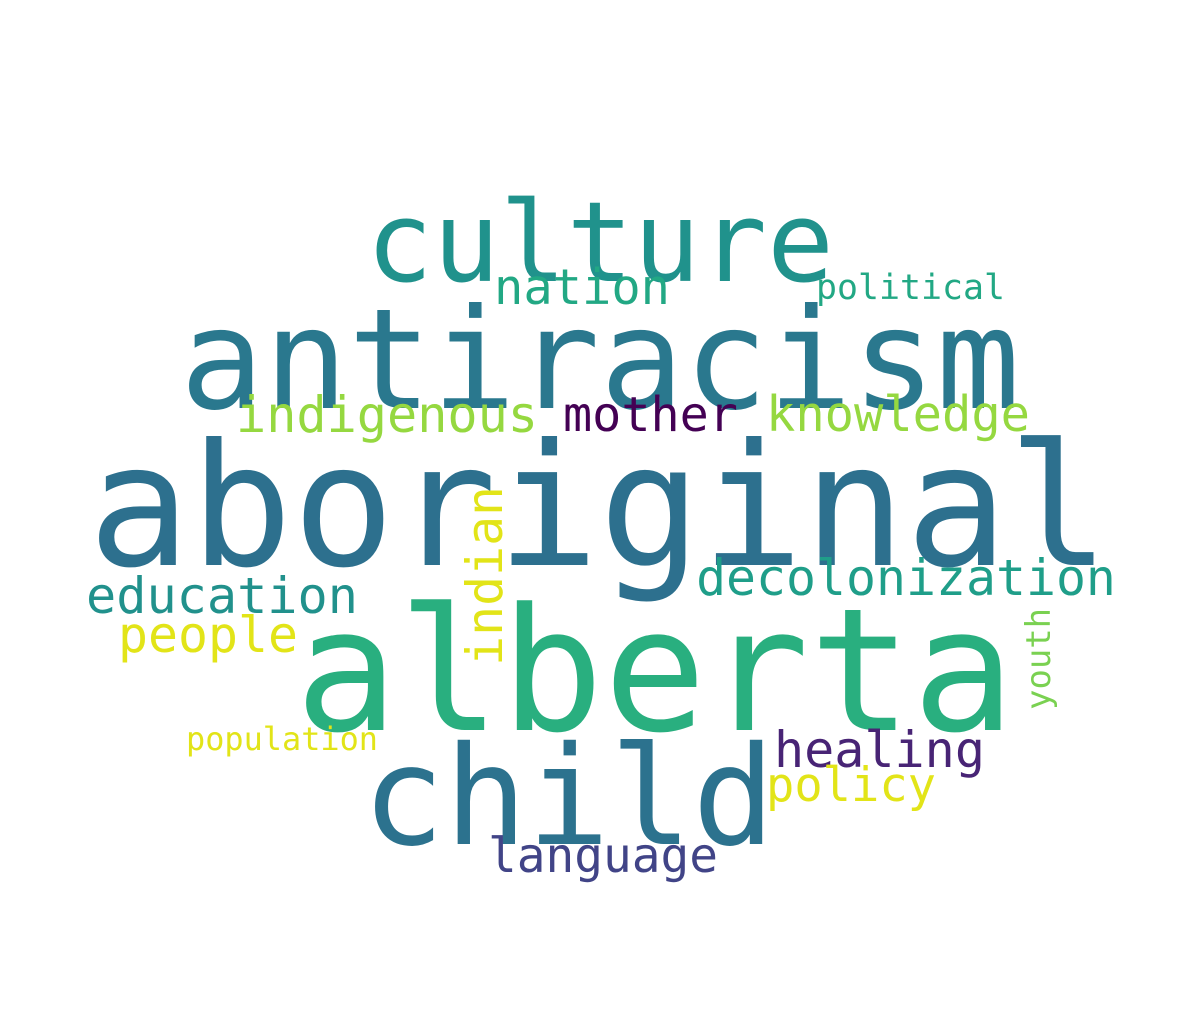  I want to click on word-child: child, so click(568, 798).